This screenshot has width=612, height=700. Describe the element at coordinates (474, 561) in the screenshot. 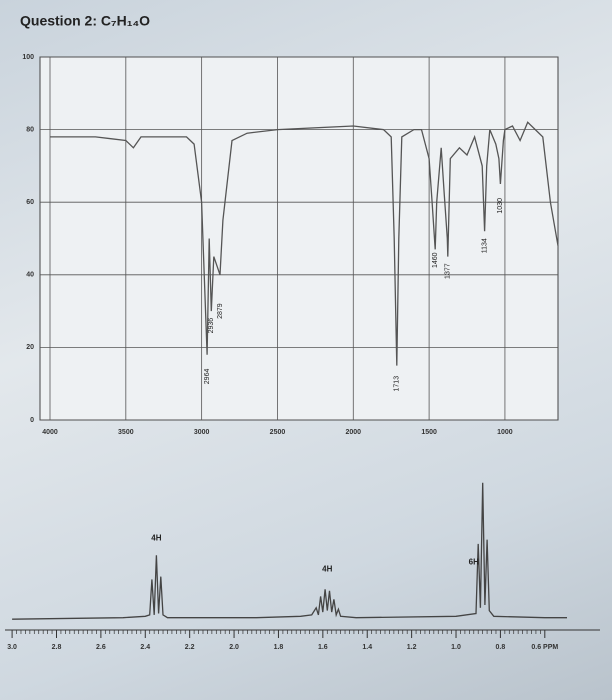

I see `integration-label: 6H` at that location.